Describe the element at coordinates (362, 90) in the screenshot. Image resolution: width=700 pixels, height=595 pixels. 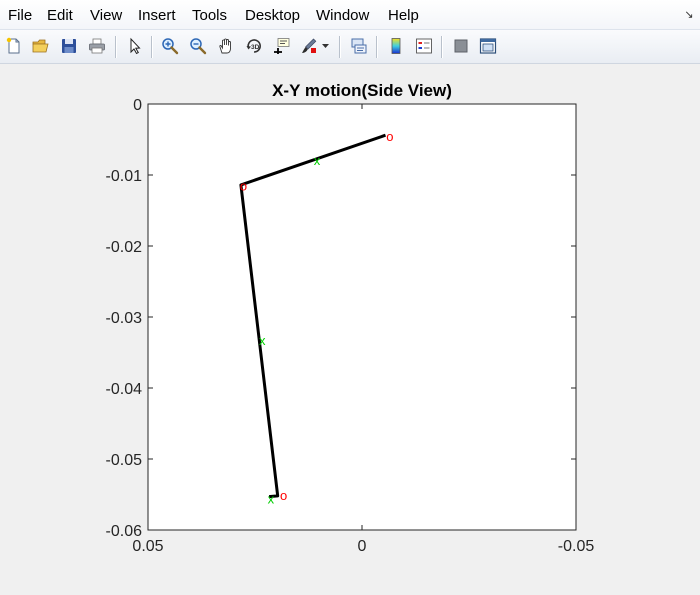
I see `chart-title: X-Y motion(Side View)` at that location.